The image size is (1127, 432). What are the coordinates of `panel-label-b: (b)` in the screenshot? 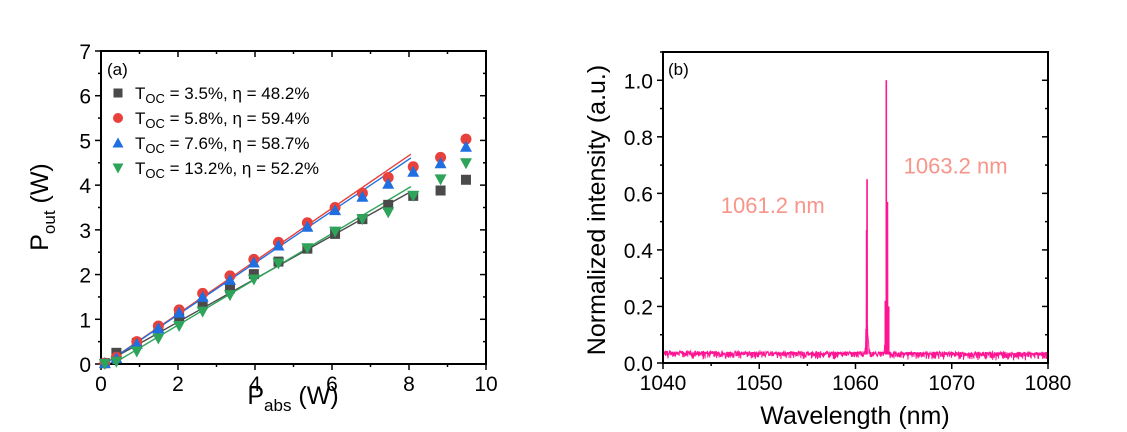 It's located at (678, 69).